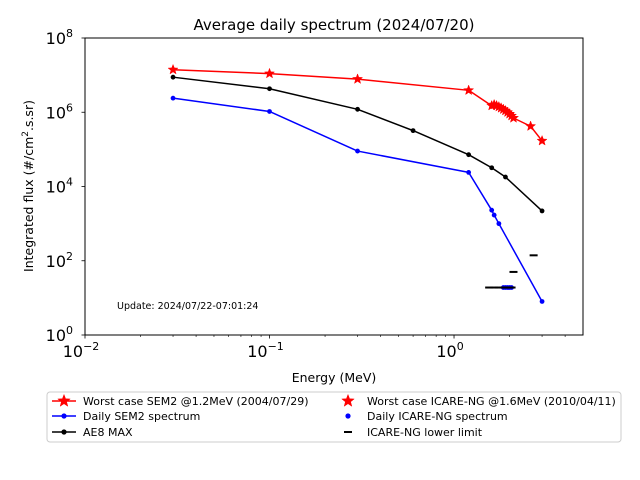  I want to click on y-axis-label: Integrated flux (#/cm2.s.sr), so click(28, 186).